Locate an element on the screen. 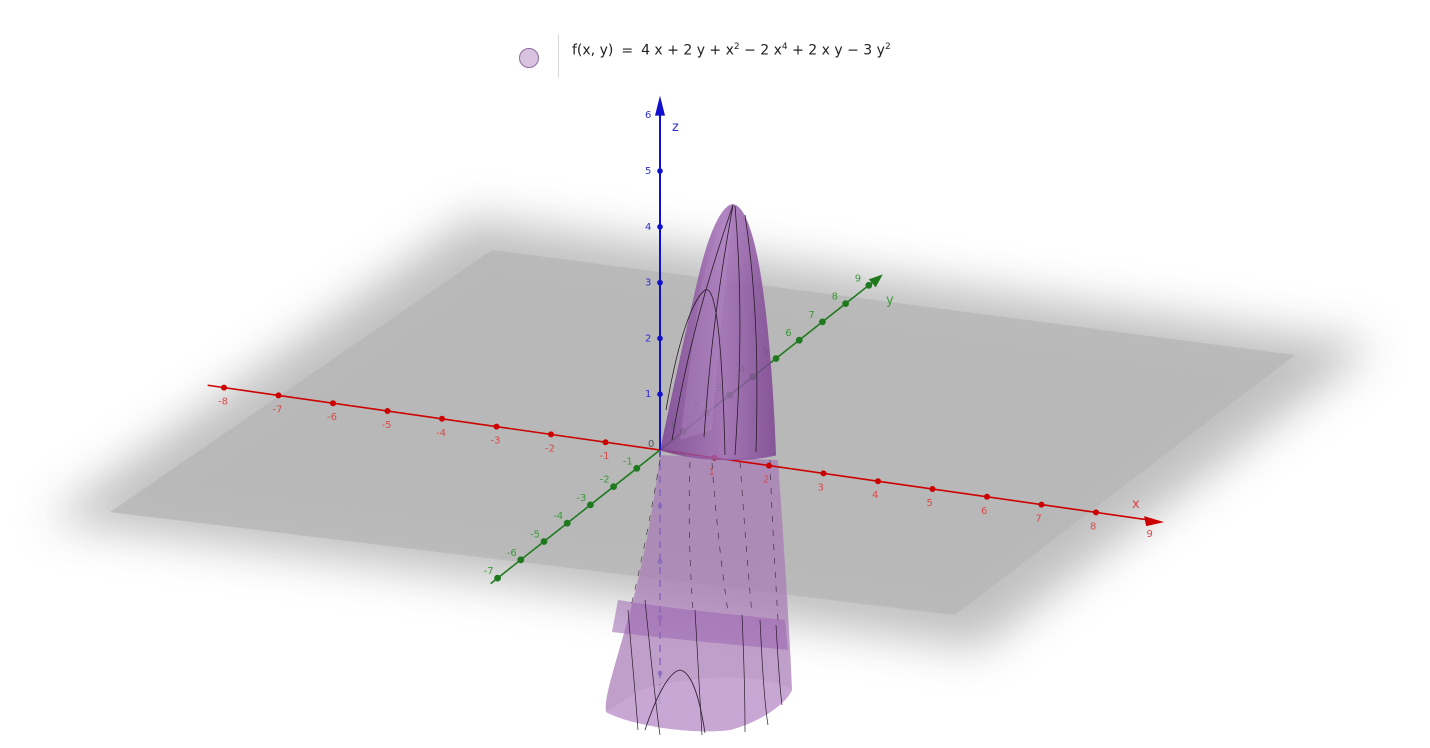  surface-hidden-meshlines is located at coordinates (704, 540).